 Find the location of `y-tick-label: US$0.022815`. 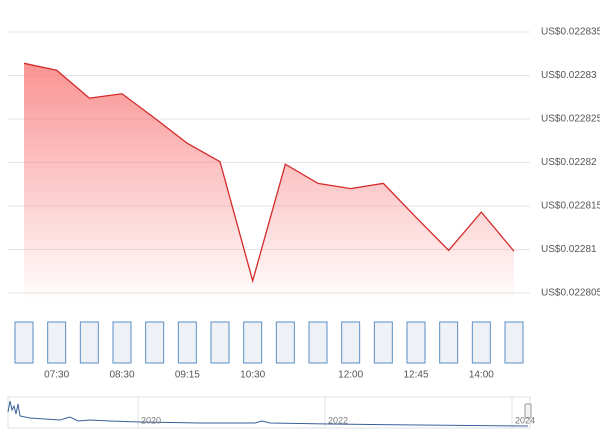

y-tick-label: US$0.022815 is located at coordinates (570, 206).